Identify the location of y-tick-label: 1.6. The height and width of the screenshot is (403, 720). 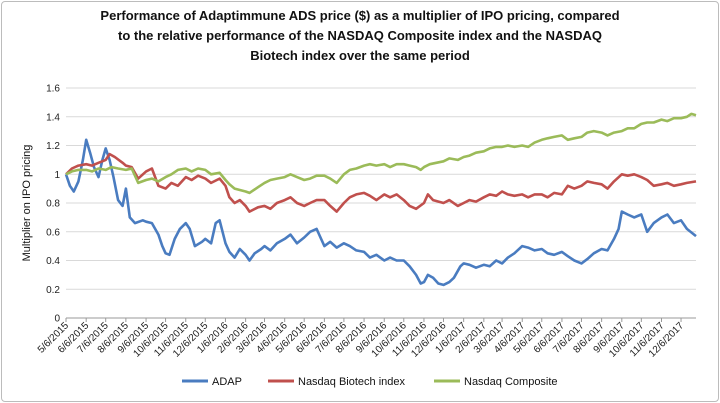
(53, 89).